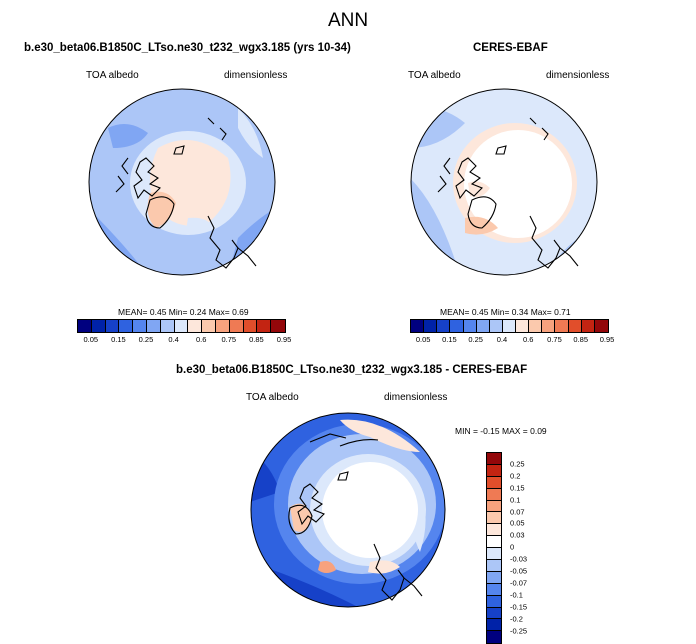 The image size is (696, 644). Describe the element at coordinates (505, 312) in the screenshot. I see `panel2-stats: MEAN= 0.45 Min= 0.34 Max= 0.71` at that location.